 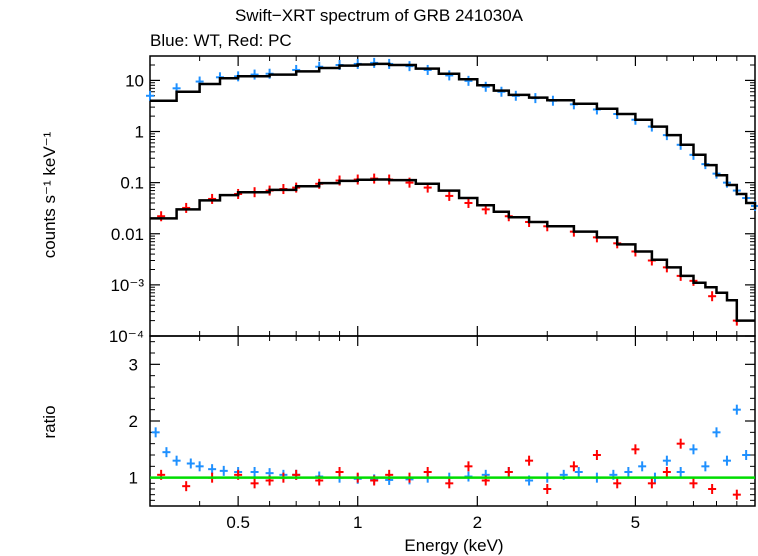 I want to click on y-tick-label: 10⁻³, so click(x=127, y=285).